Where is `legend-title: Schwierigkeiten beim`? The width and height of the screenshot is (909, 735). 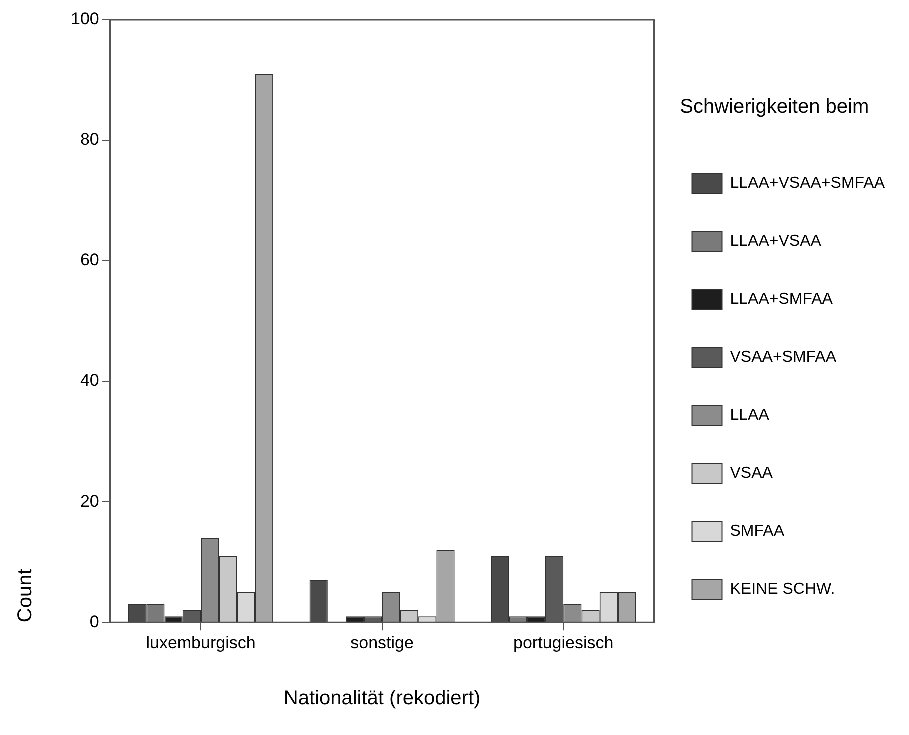 legend-title: Schwierigkeiten beim is located at coordinates (775, 107).